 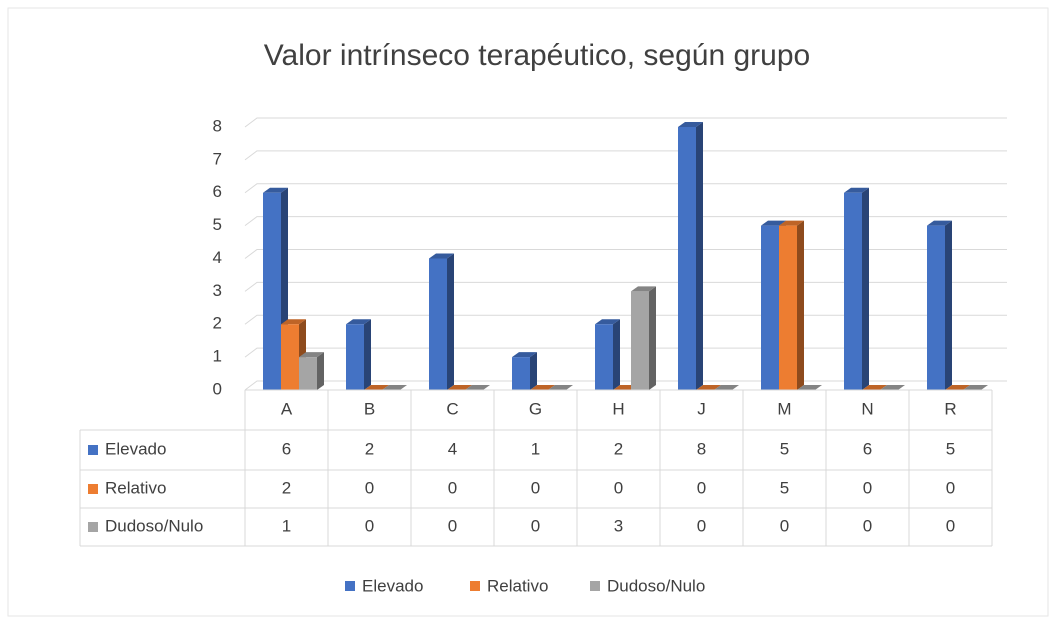 What do you see at coordinates (154, 525) in the screenshot?
I see `table-row-label: Dudoso/Nulo` at bounding box center [154, 525].